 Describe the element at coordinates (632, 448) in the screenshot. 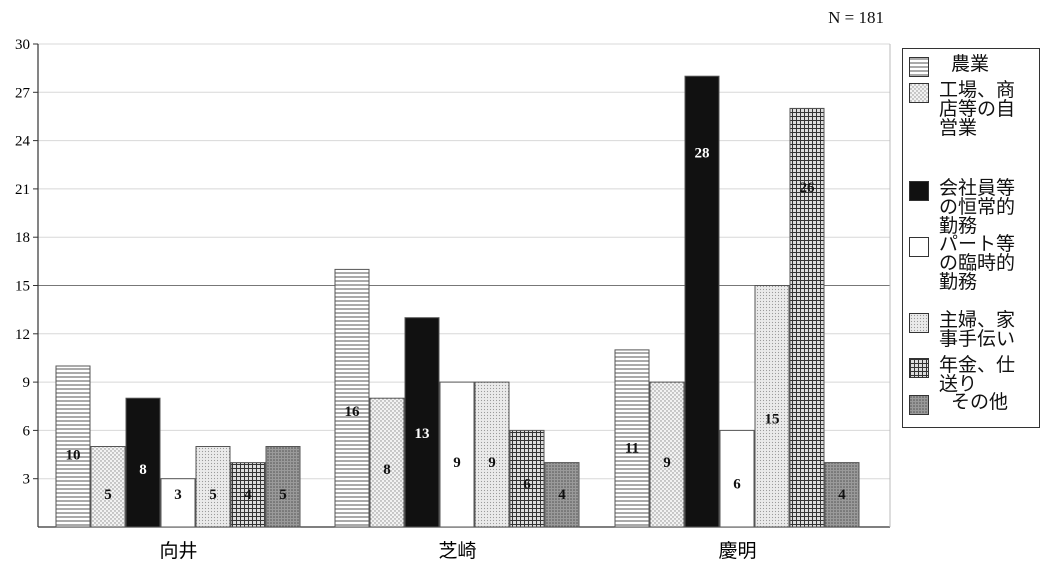

I see `bar-value-label: 11` at that location.